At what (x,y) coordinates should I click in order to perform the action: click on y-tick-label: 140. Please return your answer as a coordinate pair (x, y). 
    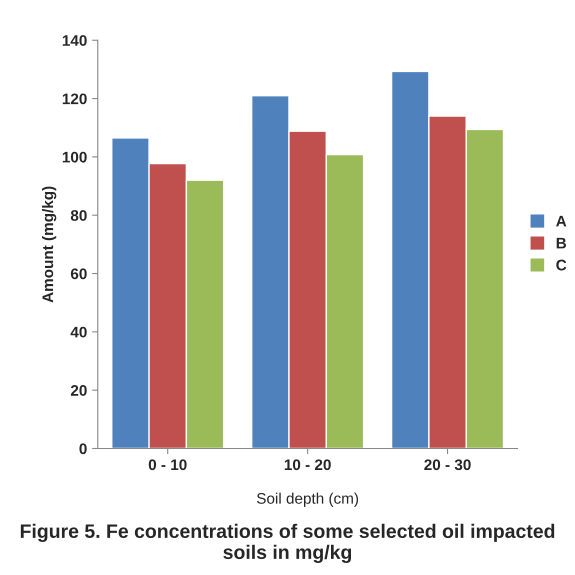
    Looking at the image, I should click on (74, 40).